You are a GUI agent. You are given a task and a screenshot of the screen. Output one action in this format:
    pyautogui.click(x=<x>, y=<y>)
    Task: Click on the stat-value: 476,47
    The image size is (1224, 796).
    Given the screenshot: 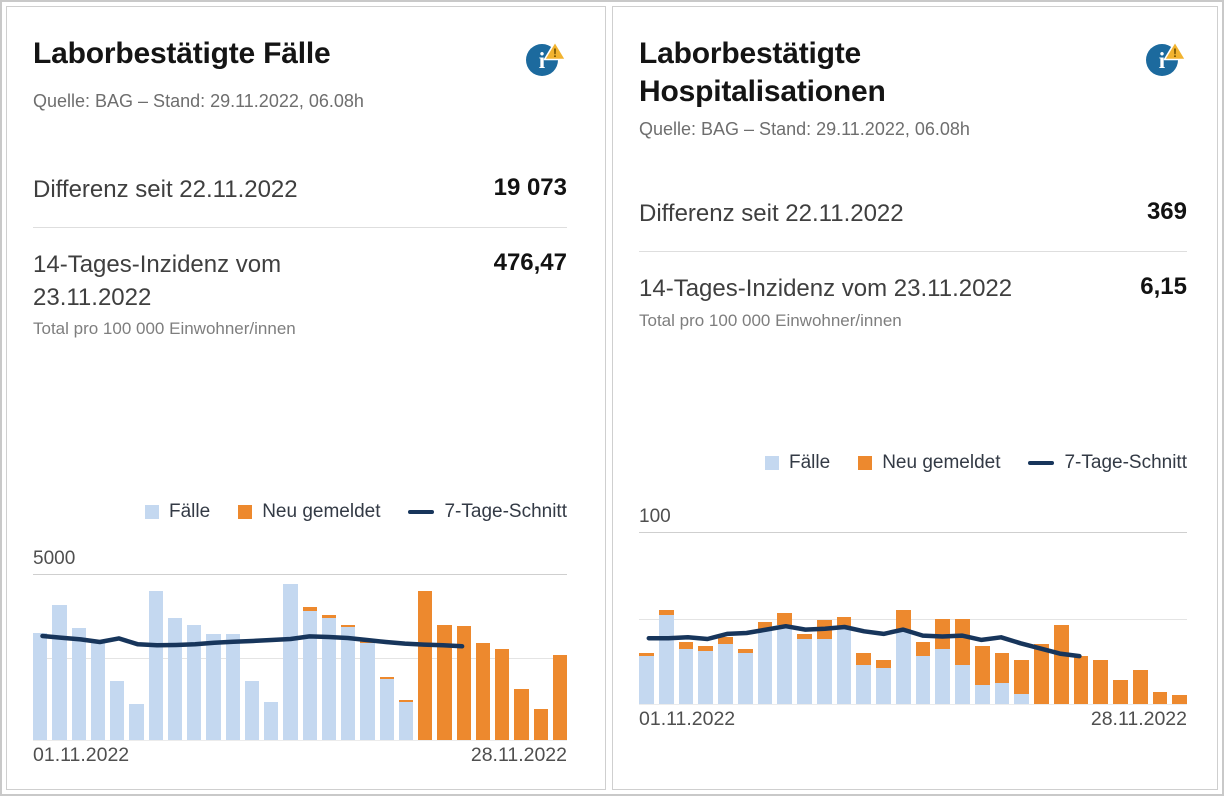 What is the action you would take?
    pyautogui.click(x=530, y=263)
    